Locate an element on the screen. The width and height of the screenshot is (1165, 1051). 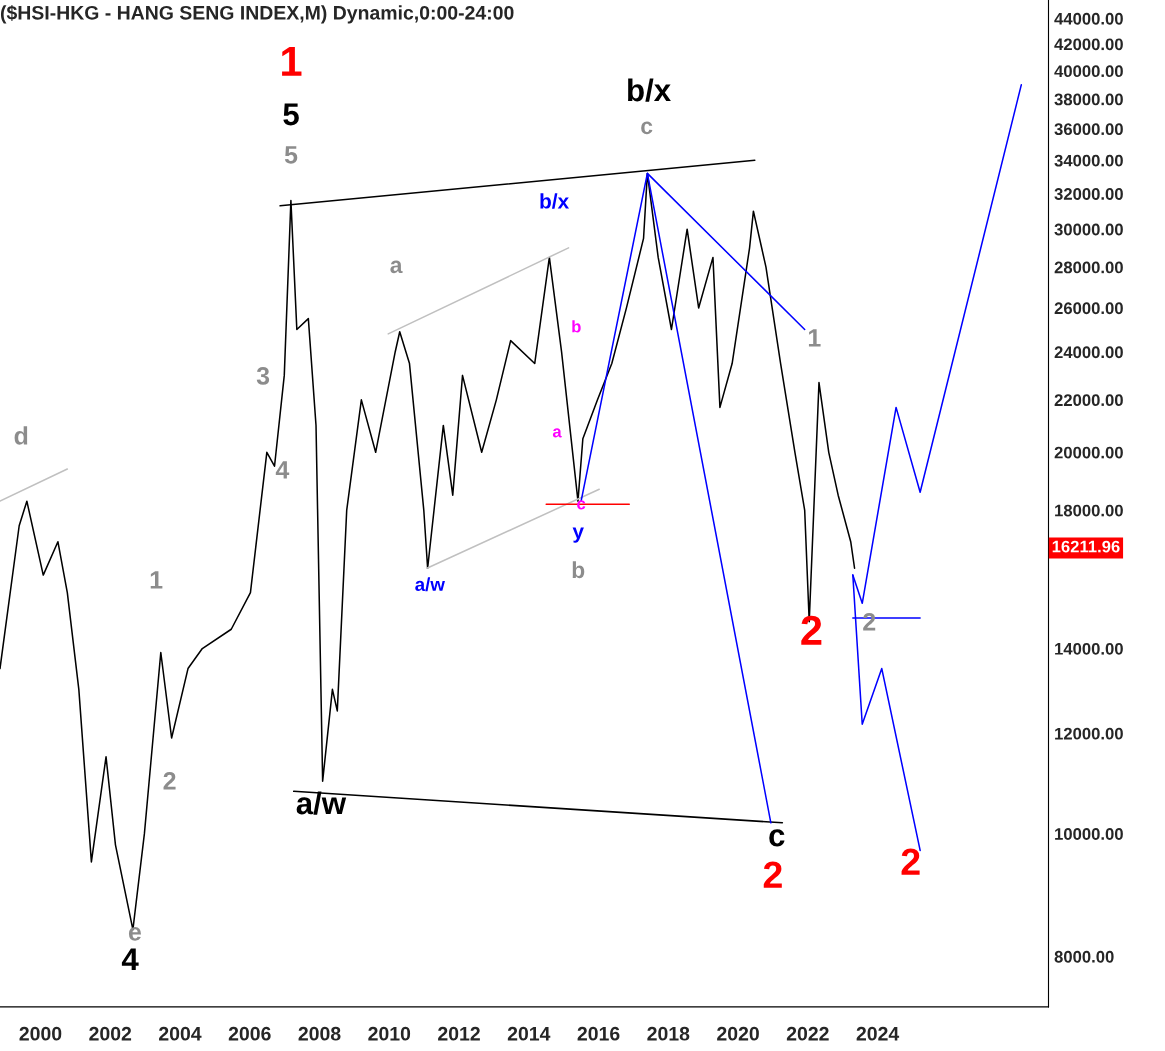
y-tick-label: 14000.00 is located at coordinates (1089, 648).